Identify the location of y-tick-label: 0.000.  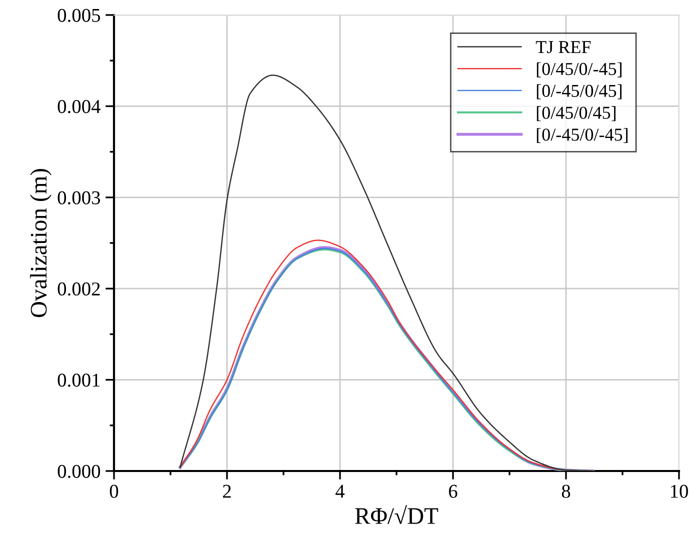
(79, 471).